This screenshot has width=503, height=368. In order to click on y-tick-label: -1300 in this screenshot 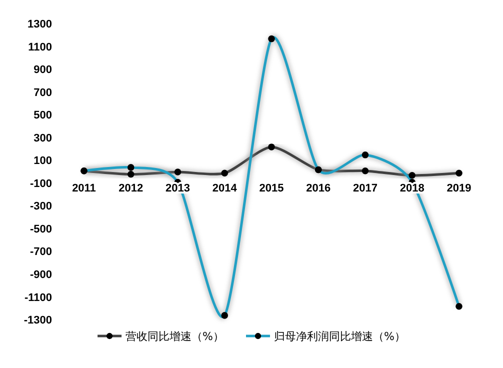, I will do `click(38, 320)`.